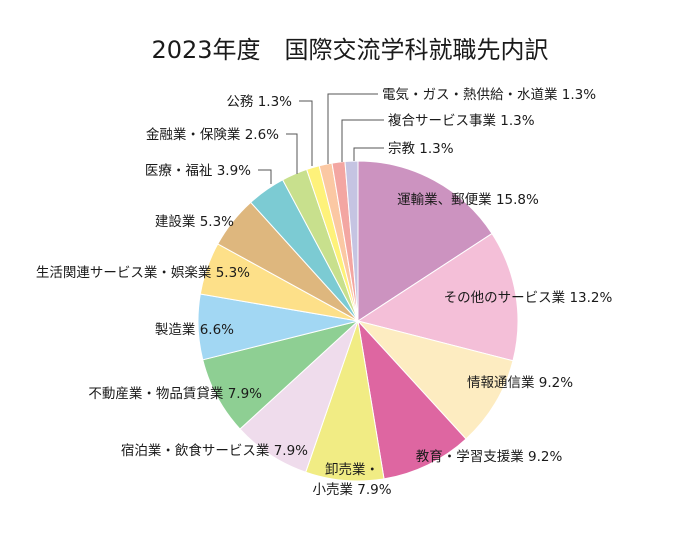 This screenshot has width=700, height=545. What do you see at coordinates (528, 298) in the screenshot?
I see `slice-label: その他のサービス業 13.2%` at bounding box center [528, 298].